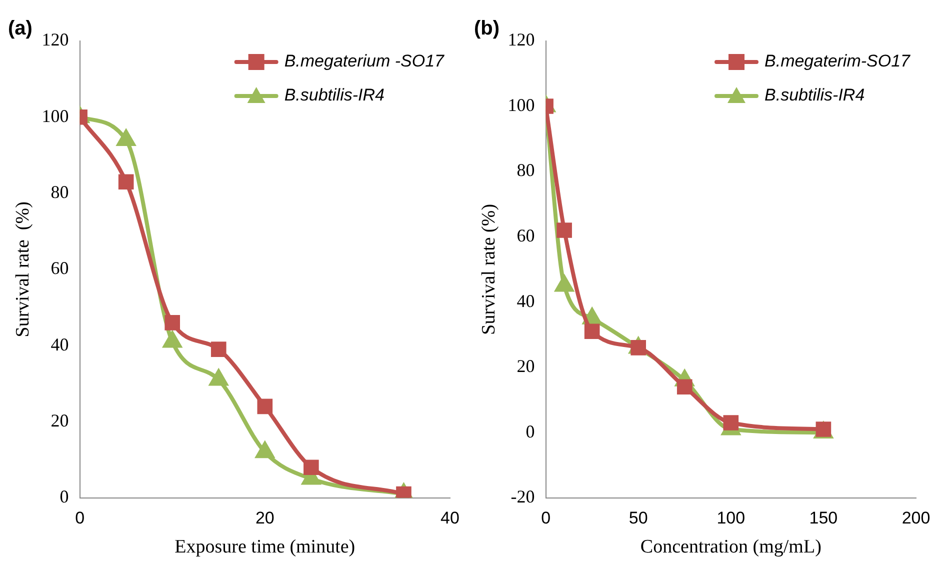  What do you see at coordinates (264, 518) in the screenshot?
I see `x-tick-label: 20` at bounding box center [264, 518].